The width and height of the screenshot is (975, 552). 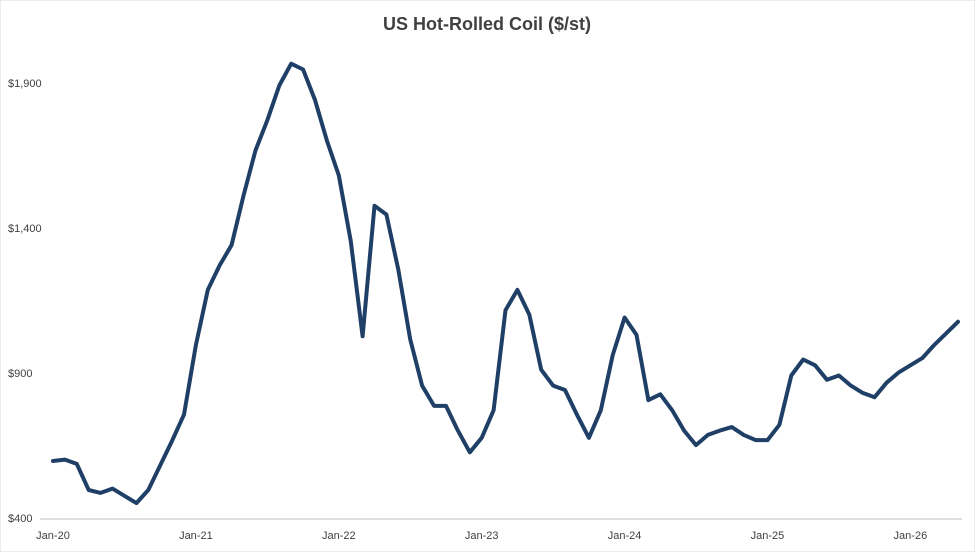 What do you see at coordinates (196, 536) in the screenshot?
I see `x-tick-label: Jan-21` at bounding box center [196, 536].